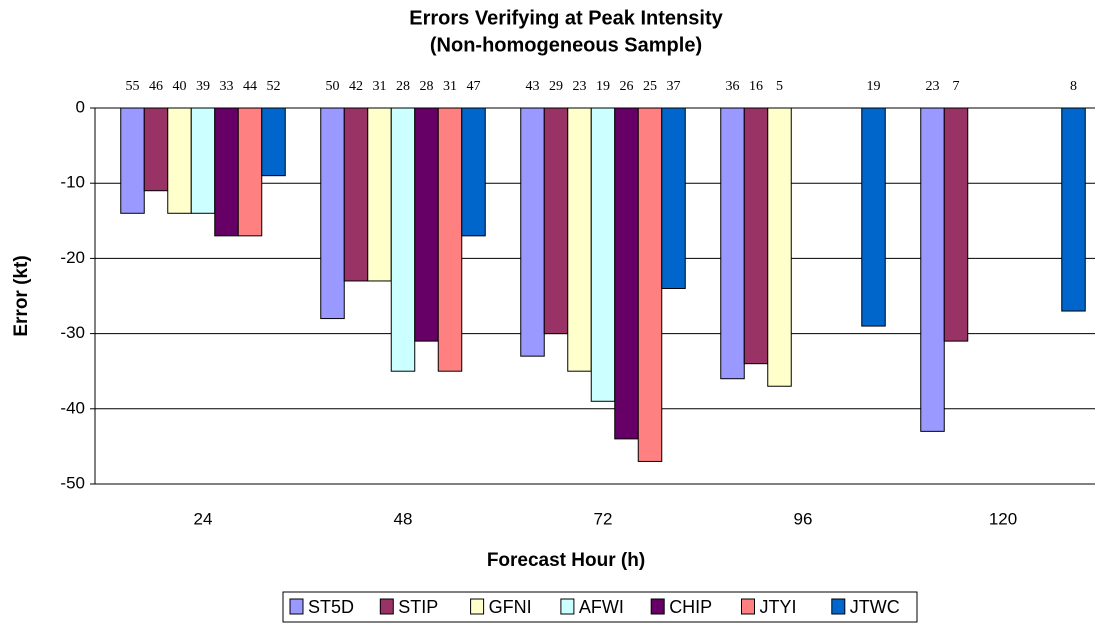 This screenshot has height=631, width=1098. Describe the element at coordinates (566, 45) in the screenshot. I see `chart-subtitle: (Non-homogeneous Sample)` at that location.